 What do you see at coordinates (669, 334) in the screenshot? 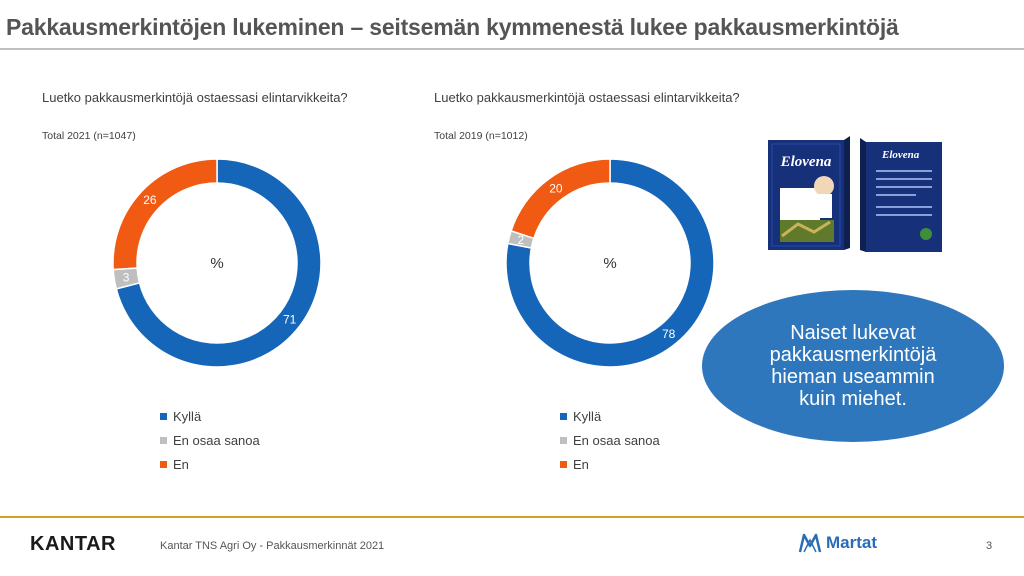
I see `donut-value-label: 78` at bounding box center [669, 334].